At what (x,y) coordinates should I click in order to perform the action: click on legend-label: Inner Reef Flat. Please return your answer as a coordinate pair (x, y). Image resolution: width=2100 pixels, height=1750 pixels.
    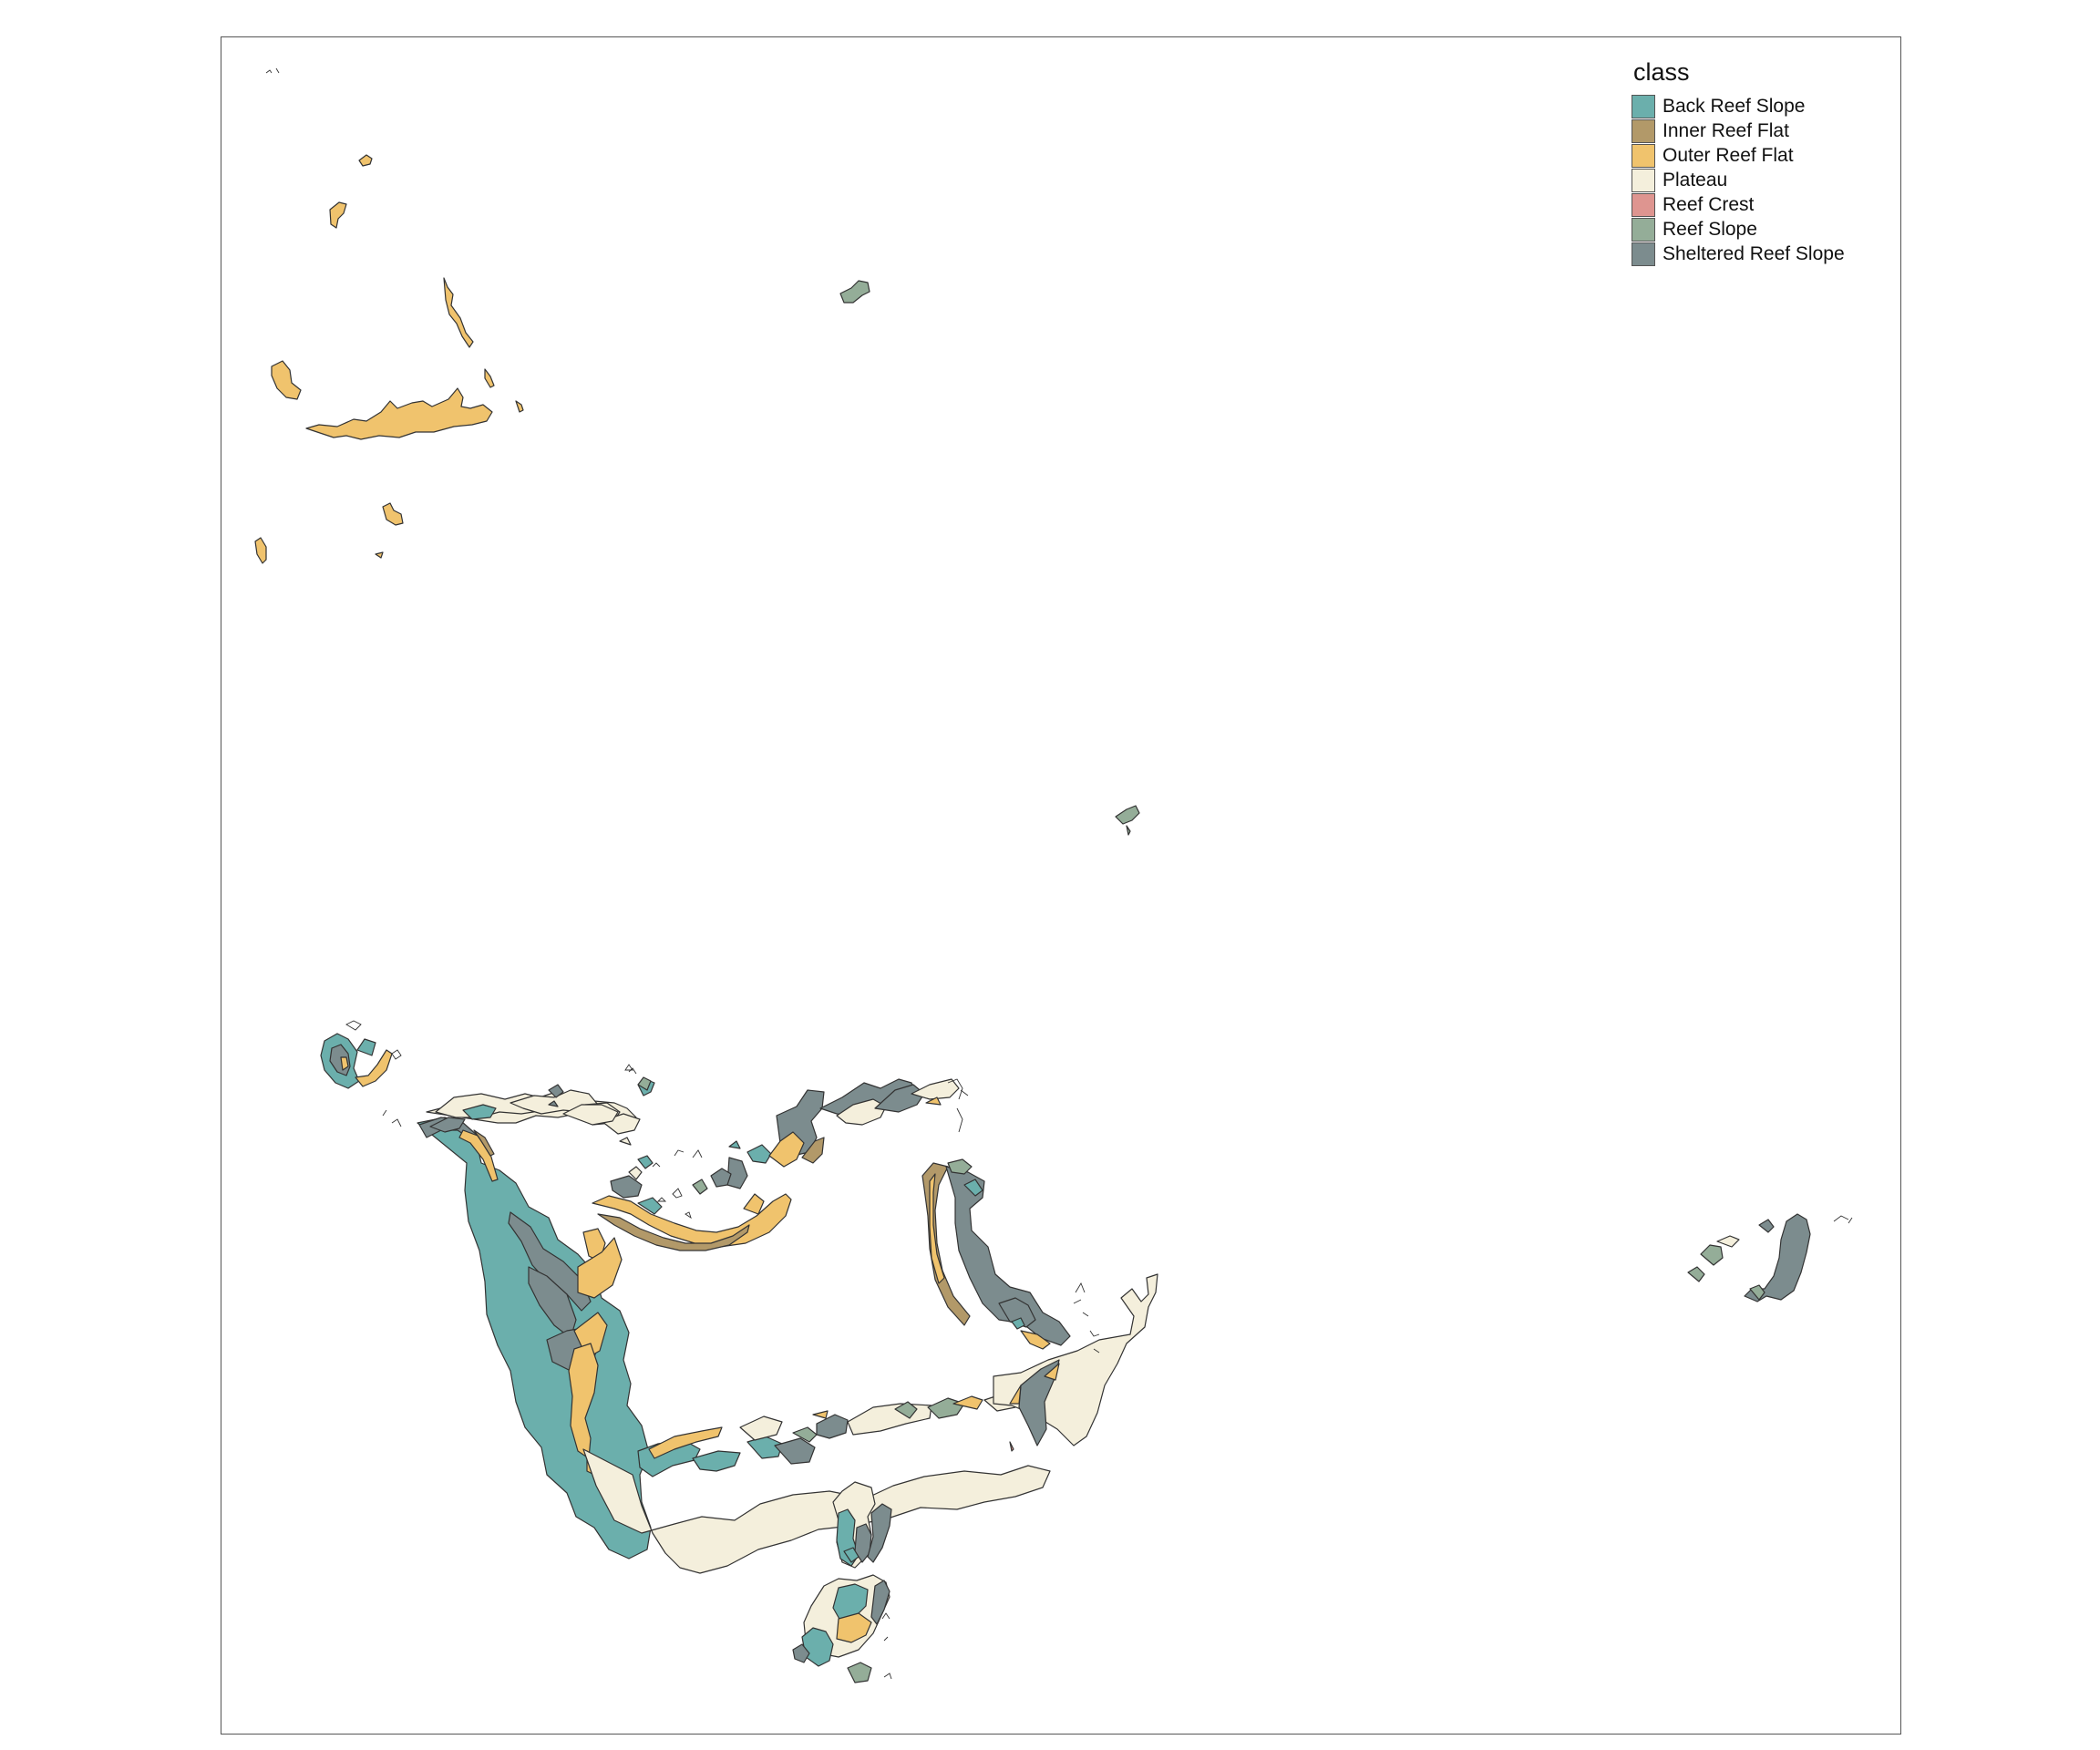
    Looking at the image, I should click on (1726, 130).